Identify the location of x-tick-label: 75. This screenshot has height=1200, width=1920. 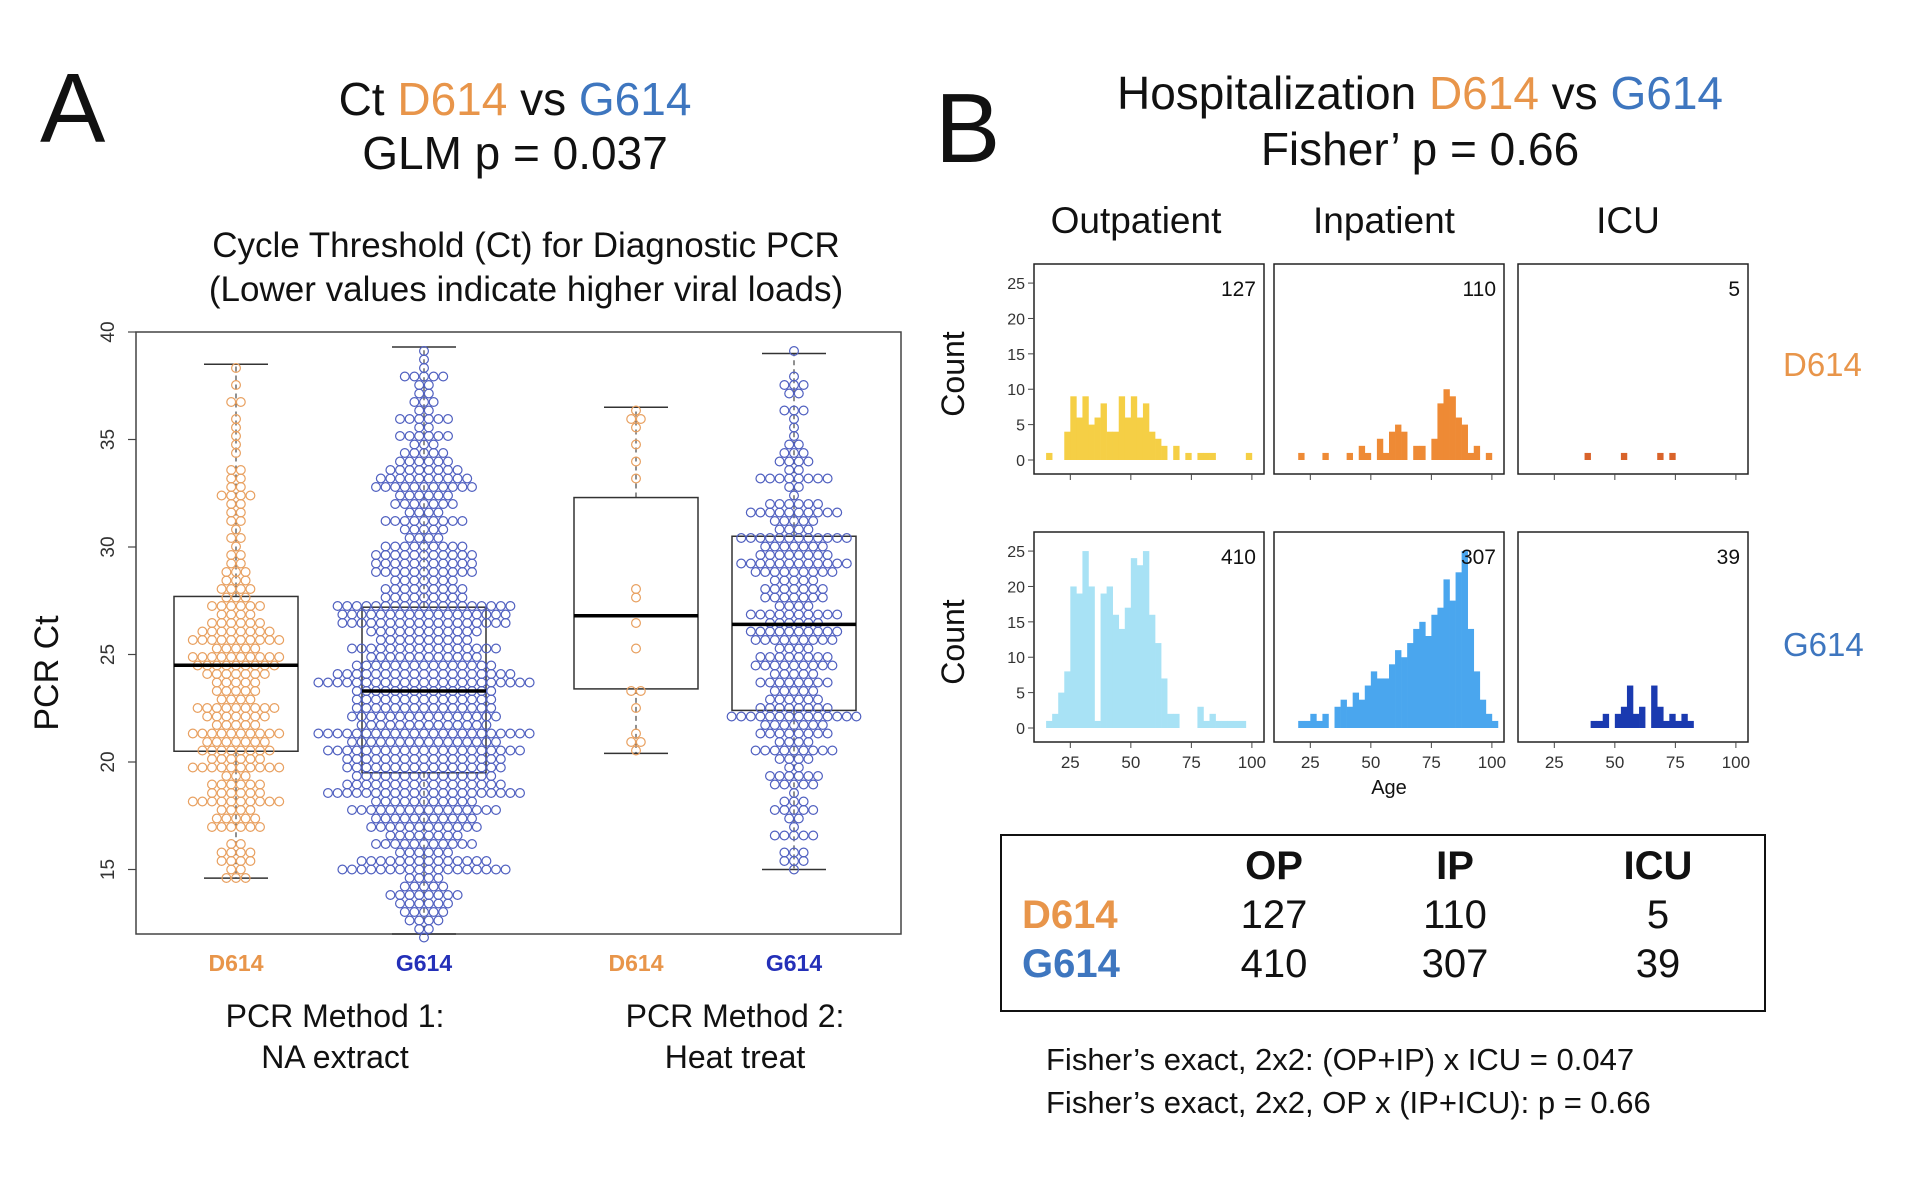
(1431, 762).